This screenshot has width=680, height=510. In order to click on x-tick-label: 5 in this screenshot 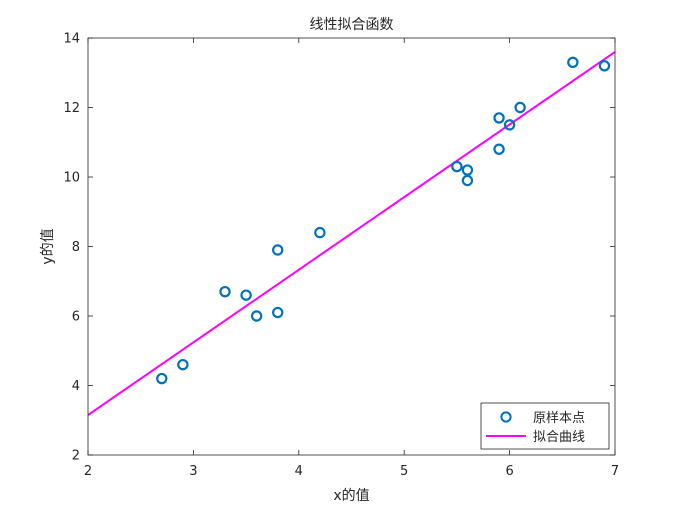, I will do `click(404, 471)`.